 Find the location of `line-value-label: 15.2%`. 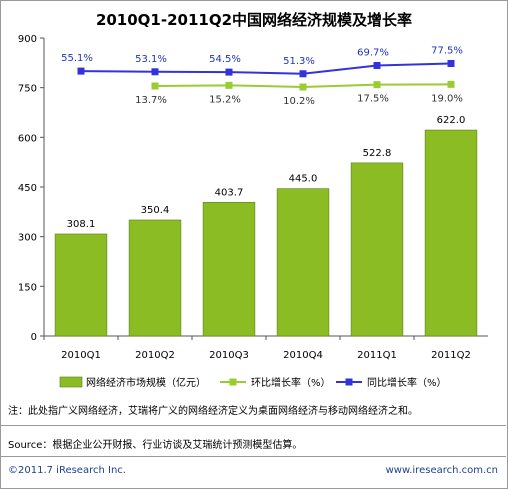

line-value-label: 15.2% is located at coordinates (225, 99).